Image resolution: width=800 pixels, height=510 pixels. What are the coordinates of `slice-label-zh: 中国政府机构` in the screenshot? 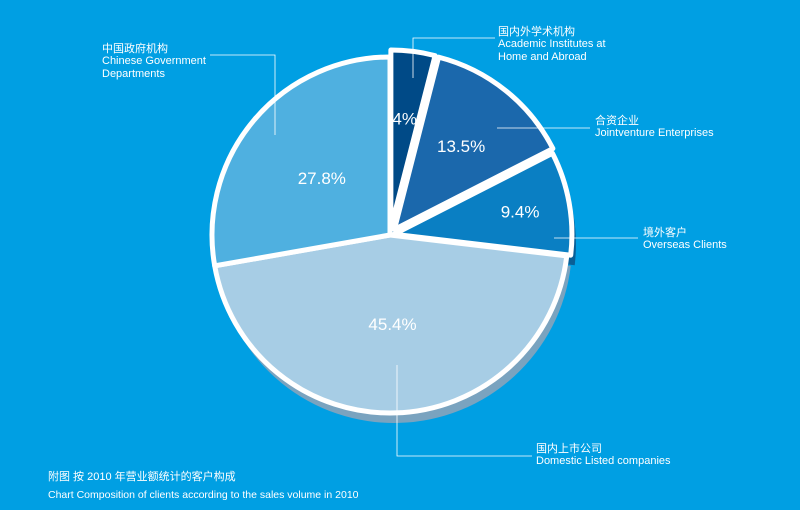 It's located at (135, 48).